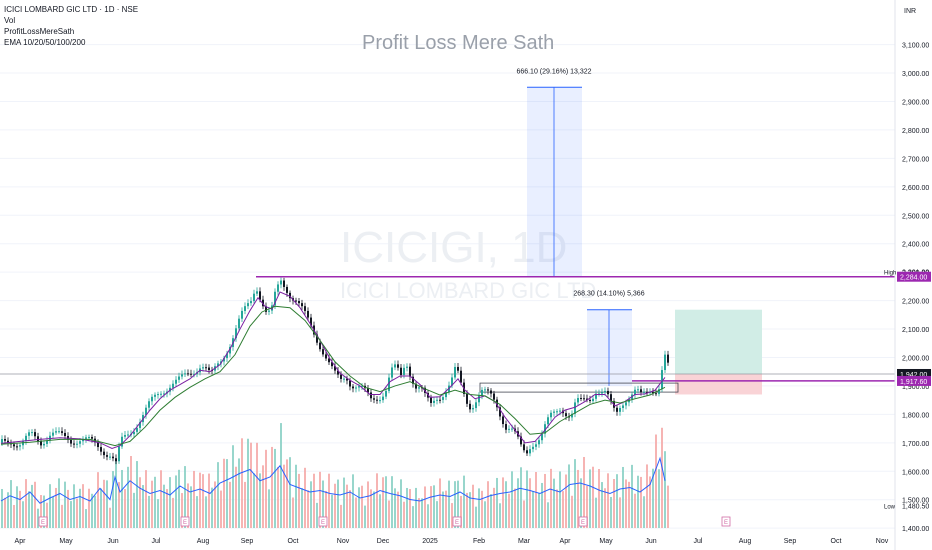  What do you see at coordinates (10, 20) in the screenshot?
I see `legend-volume: Vol` at bounding box center [10, 20].